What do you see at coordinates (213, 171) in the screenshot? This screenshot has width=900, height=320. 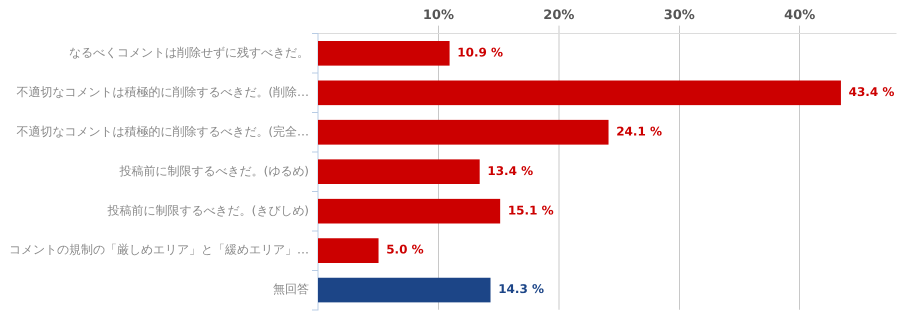 I see `y-tick-label: 投稿前に制限するべきだ。(ゆるめ)` at bounding box center [213, 171].